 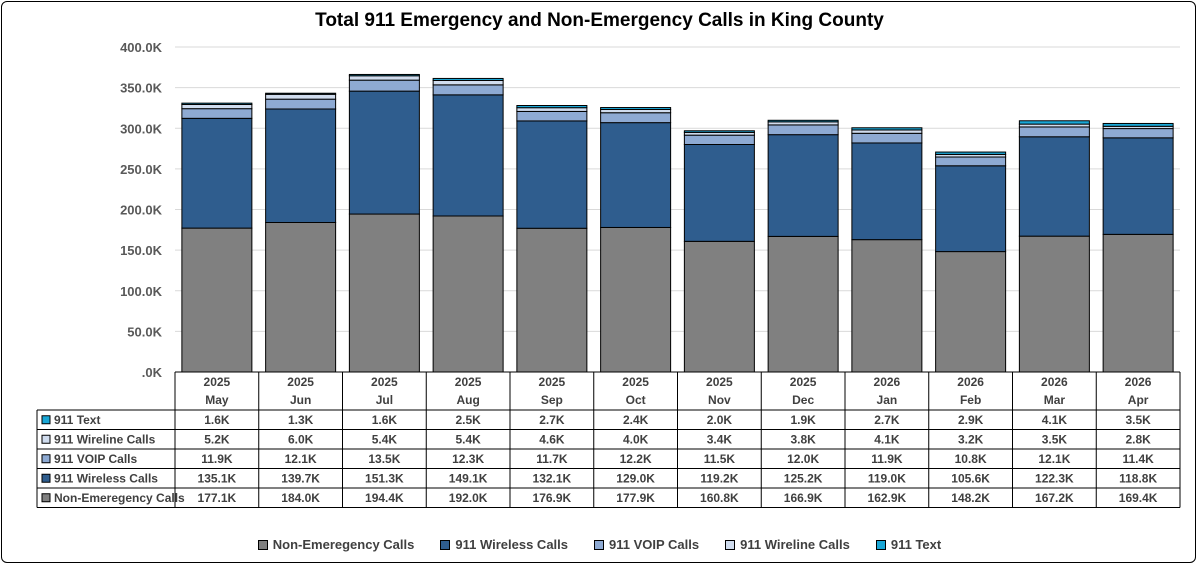 What do you see at coordinates (217, 498) in the screenshot?
I see `data-label: 177.1K` at bounding box center [217, 498].